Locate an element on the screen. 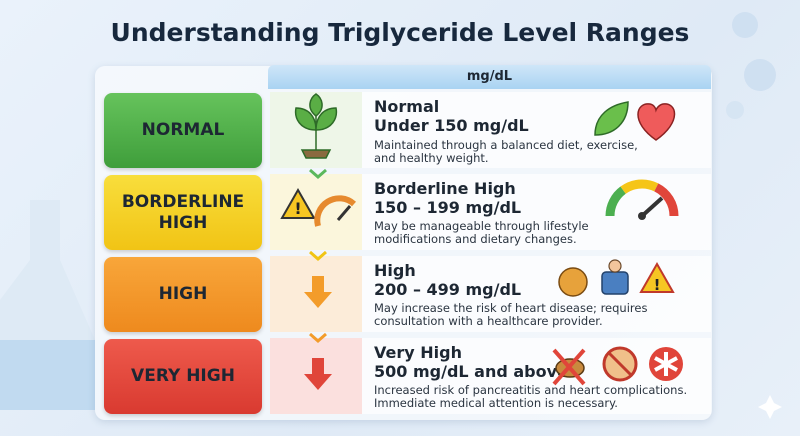 This screenshot has width=800, height=436. level-label: VERY HIGH is located at coordinates (183, 376).